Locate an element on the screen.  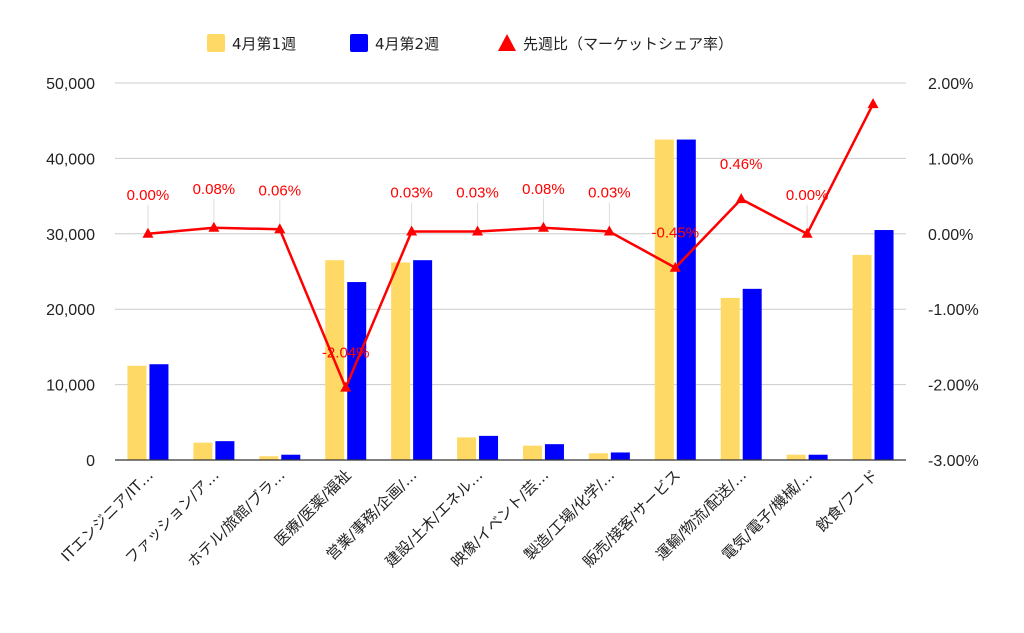
legend-label-week2: 4月第2週 is located at coordinates (407, 44).